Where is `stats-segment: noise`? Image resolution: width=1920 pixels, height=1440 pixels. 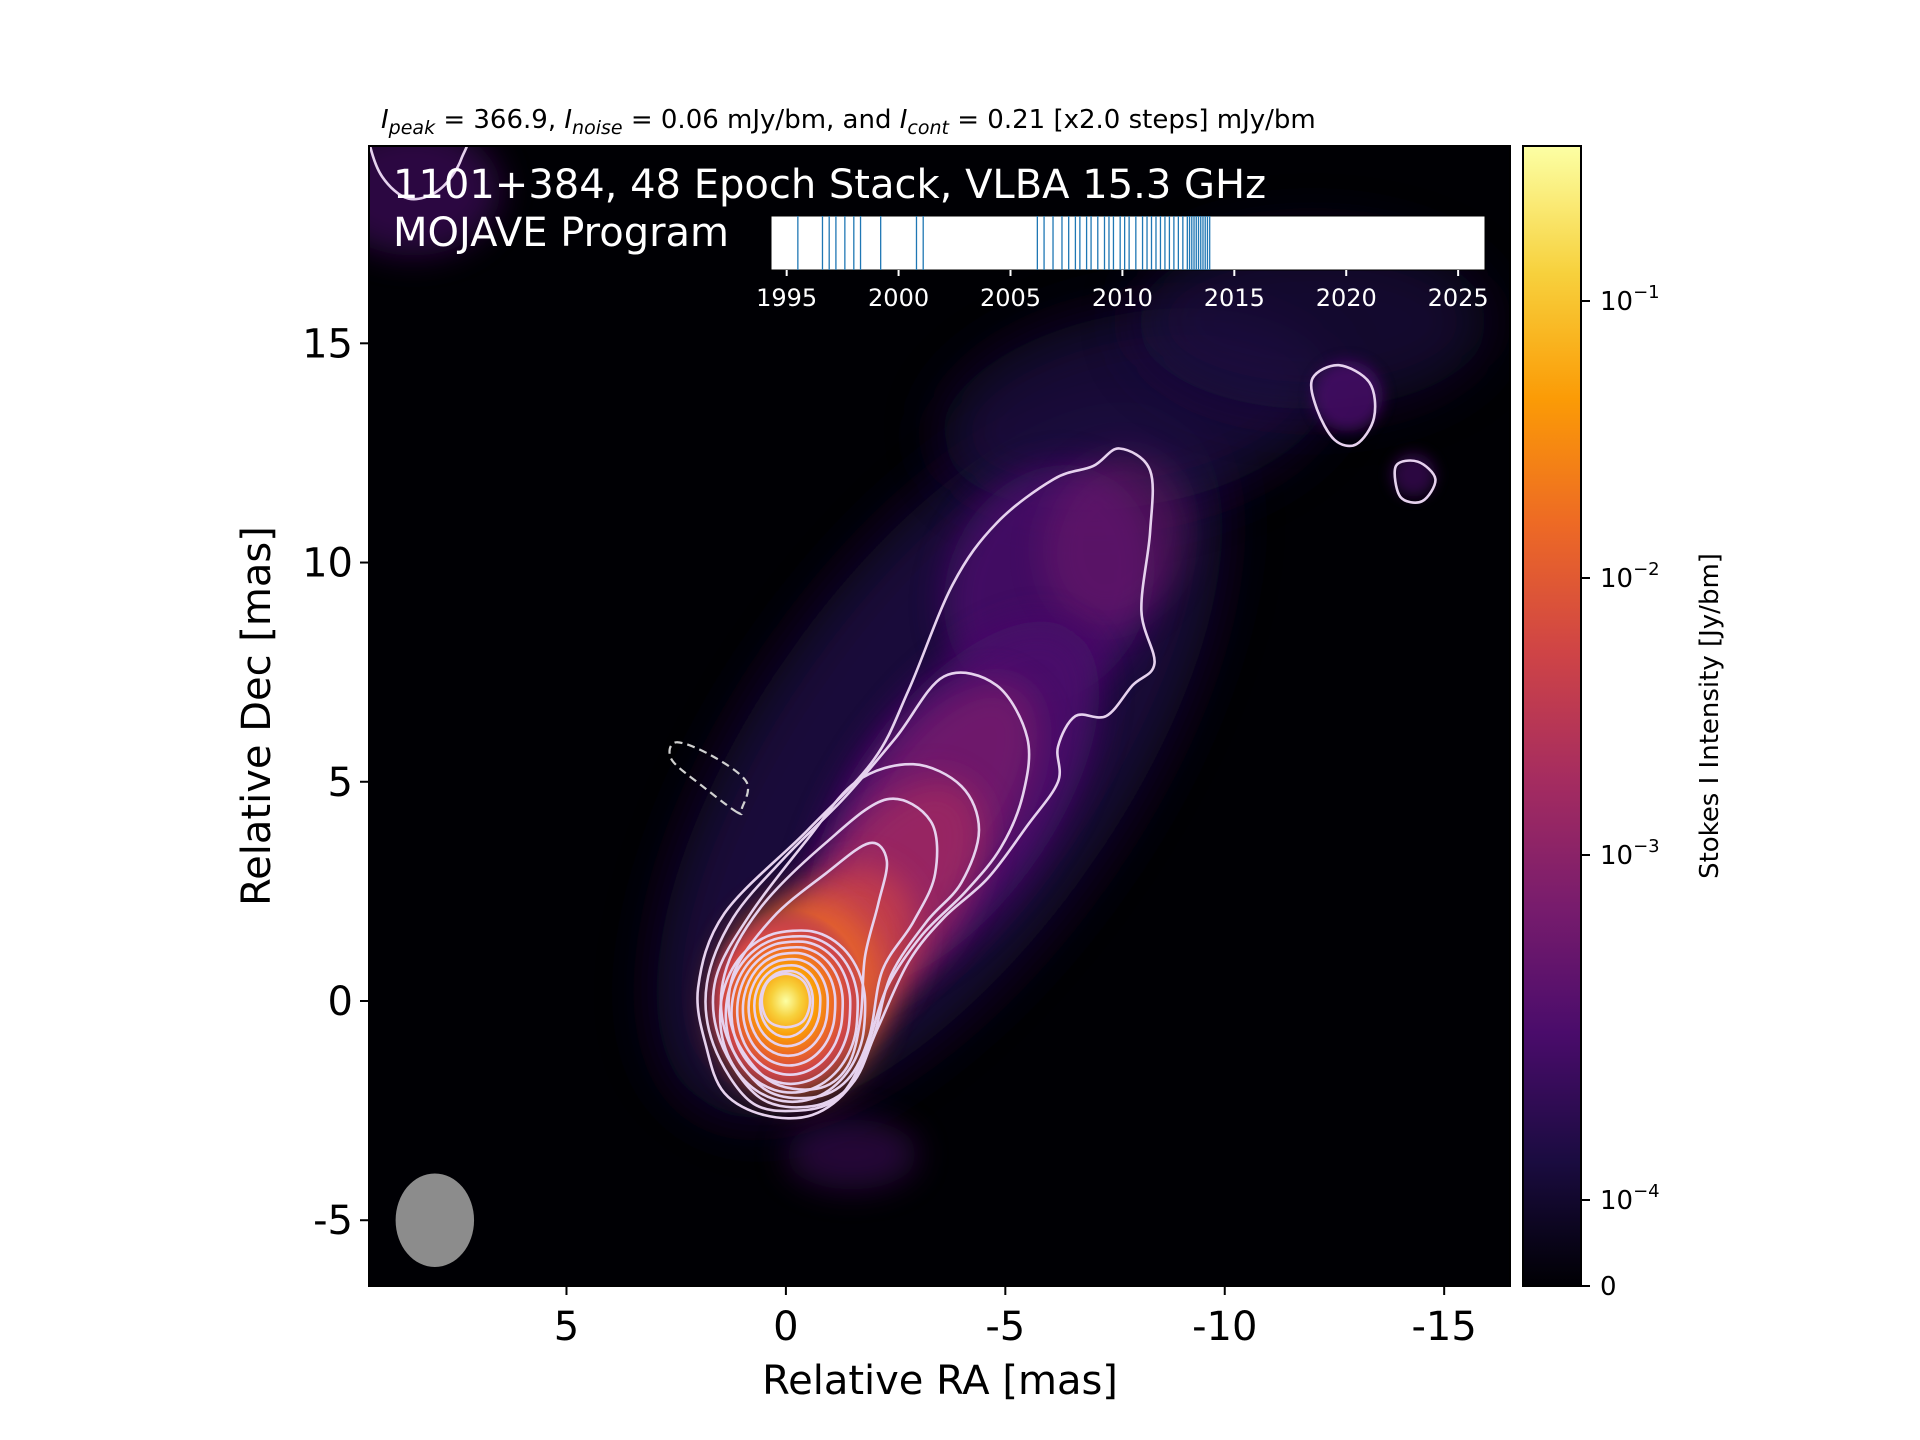 stats-segment: noise is located at coordinates (597, 128).